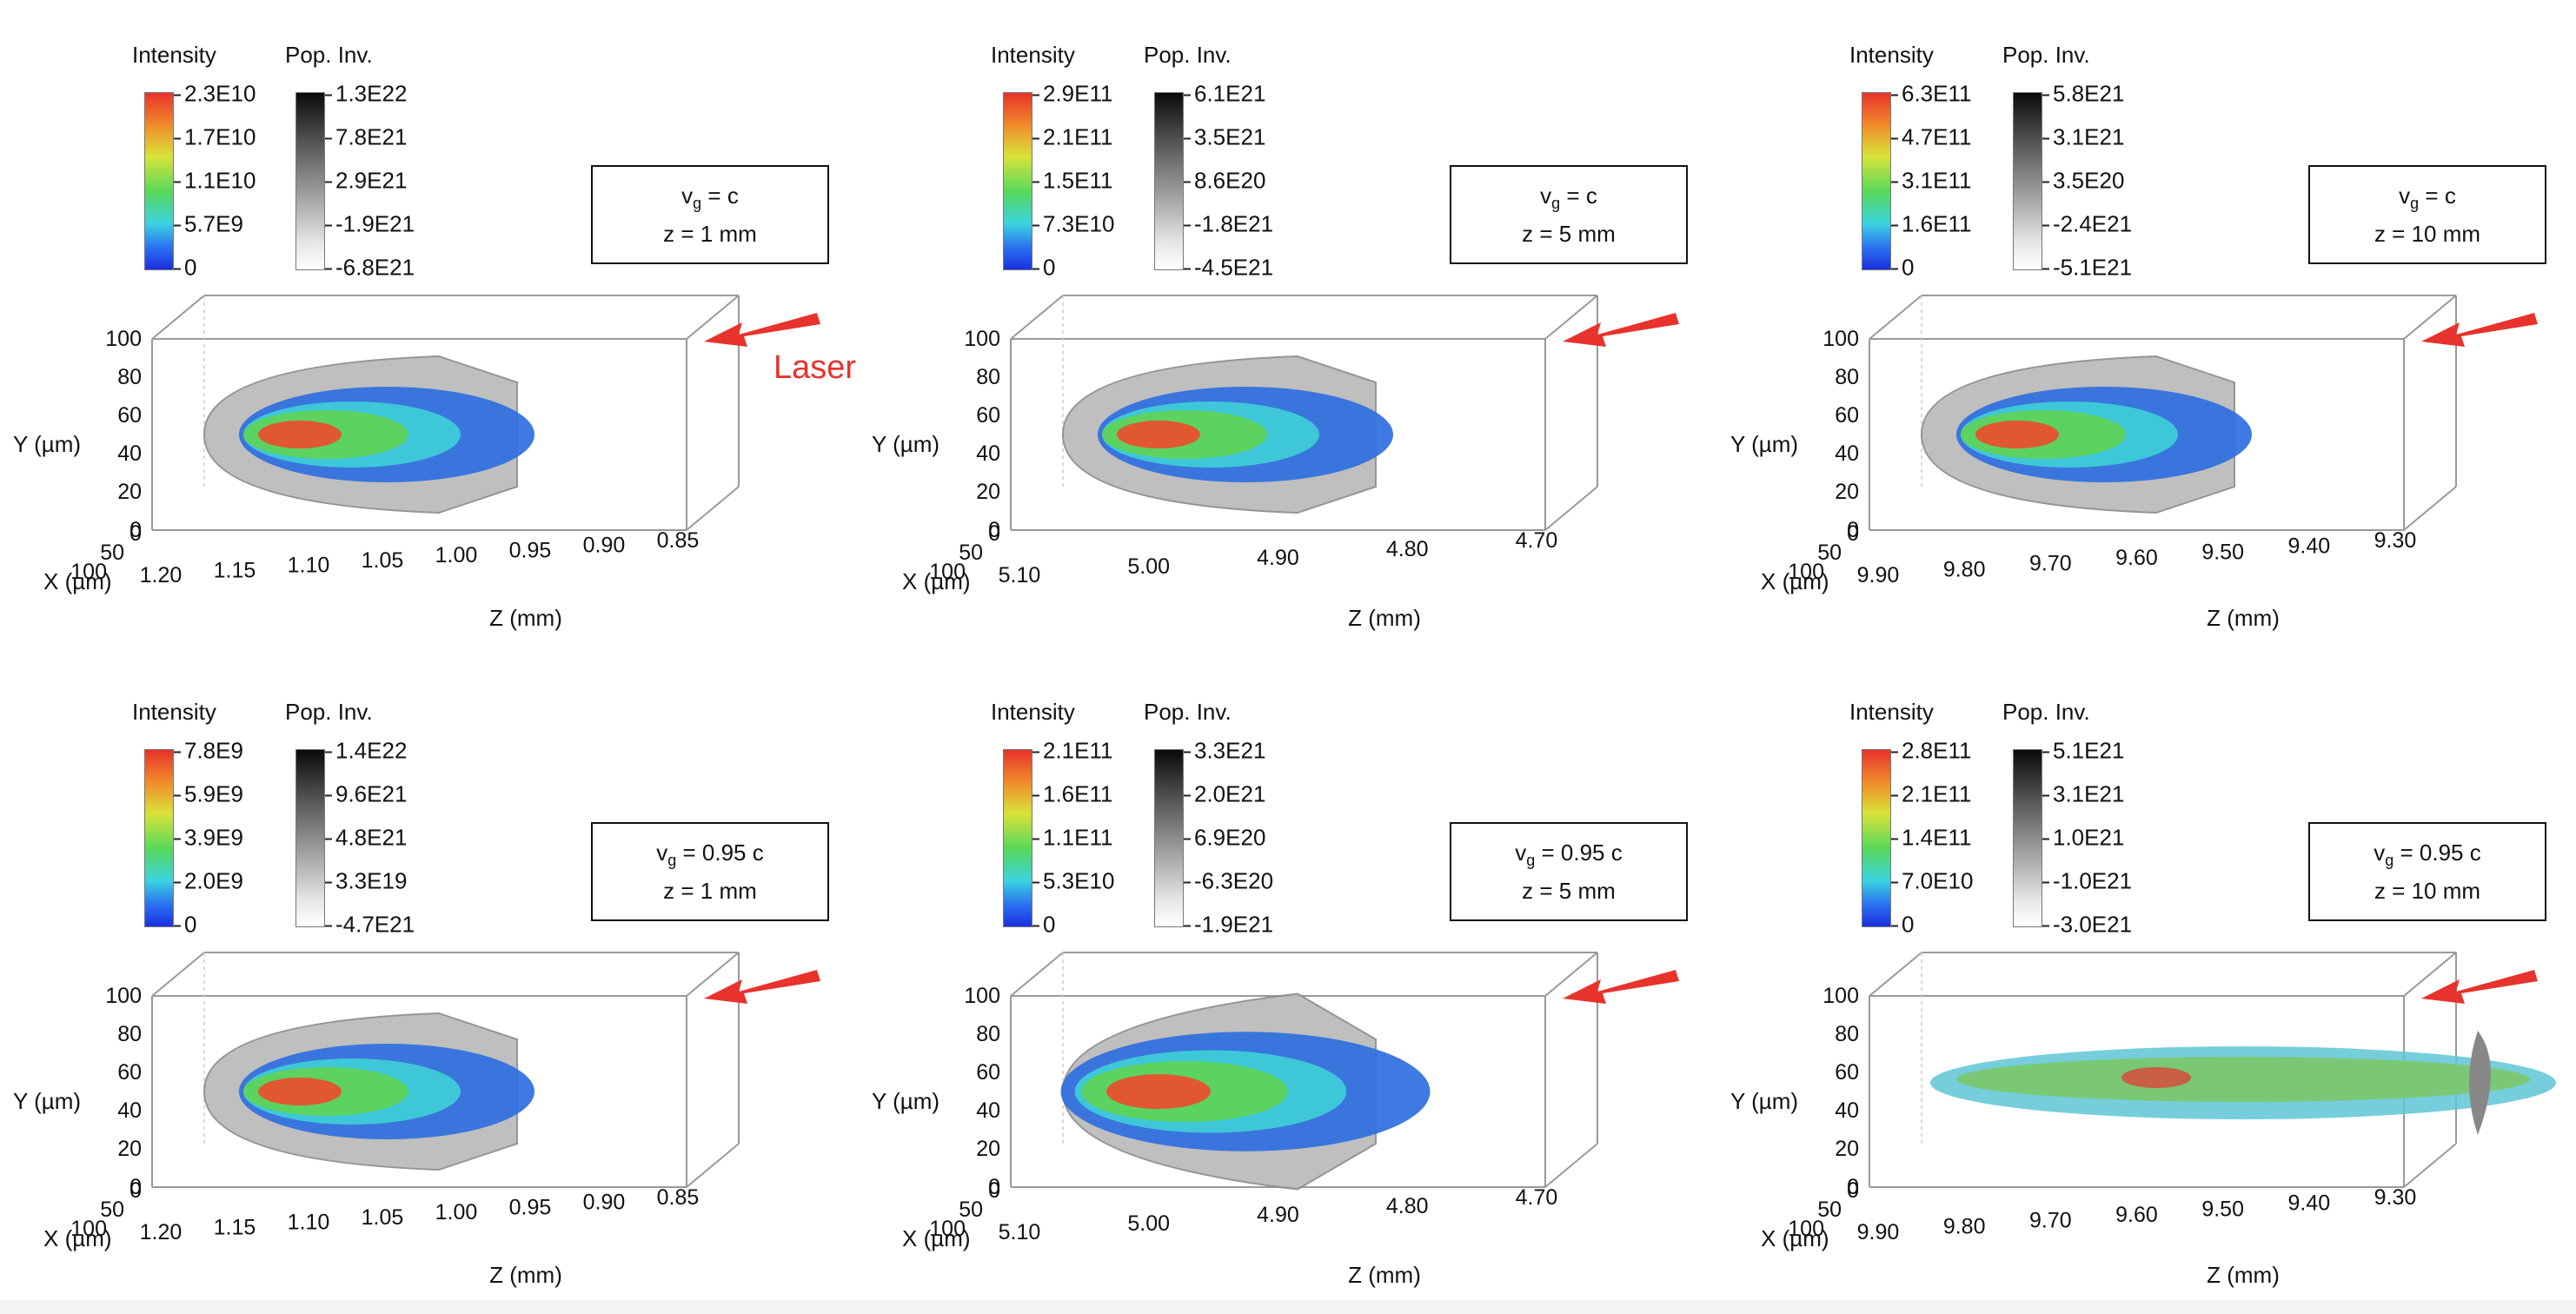  I want to click on intensity-tick-label: 3.1E11, so click(1931, 181).